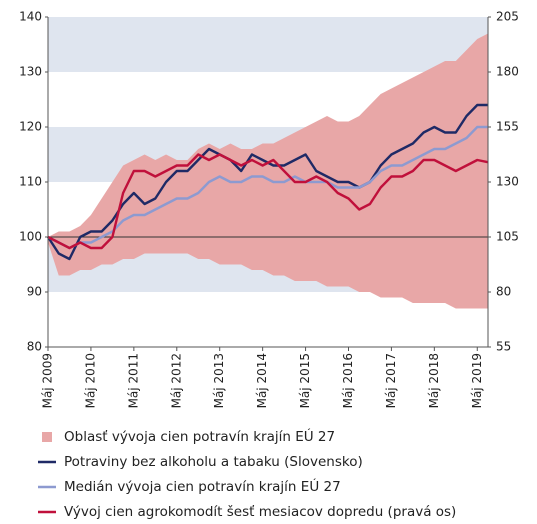 Image resolution: width=537 pixels, height=524 pixels. Describe the element at coordinates (30, 237) in the screenshot. I see `y-tick-label: 100` at that location.